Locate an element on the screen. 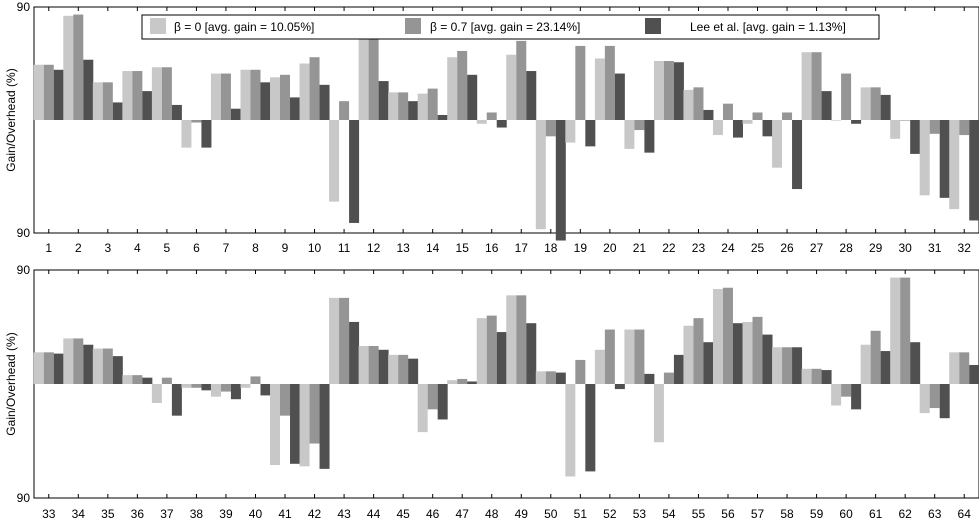 Image resolution: width=979 pixels, height=527 pixels. x-tick-label: 33 is located at coordinates (49, 514).